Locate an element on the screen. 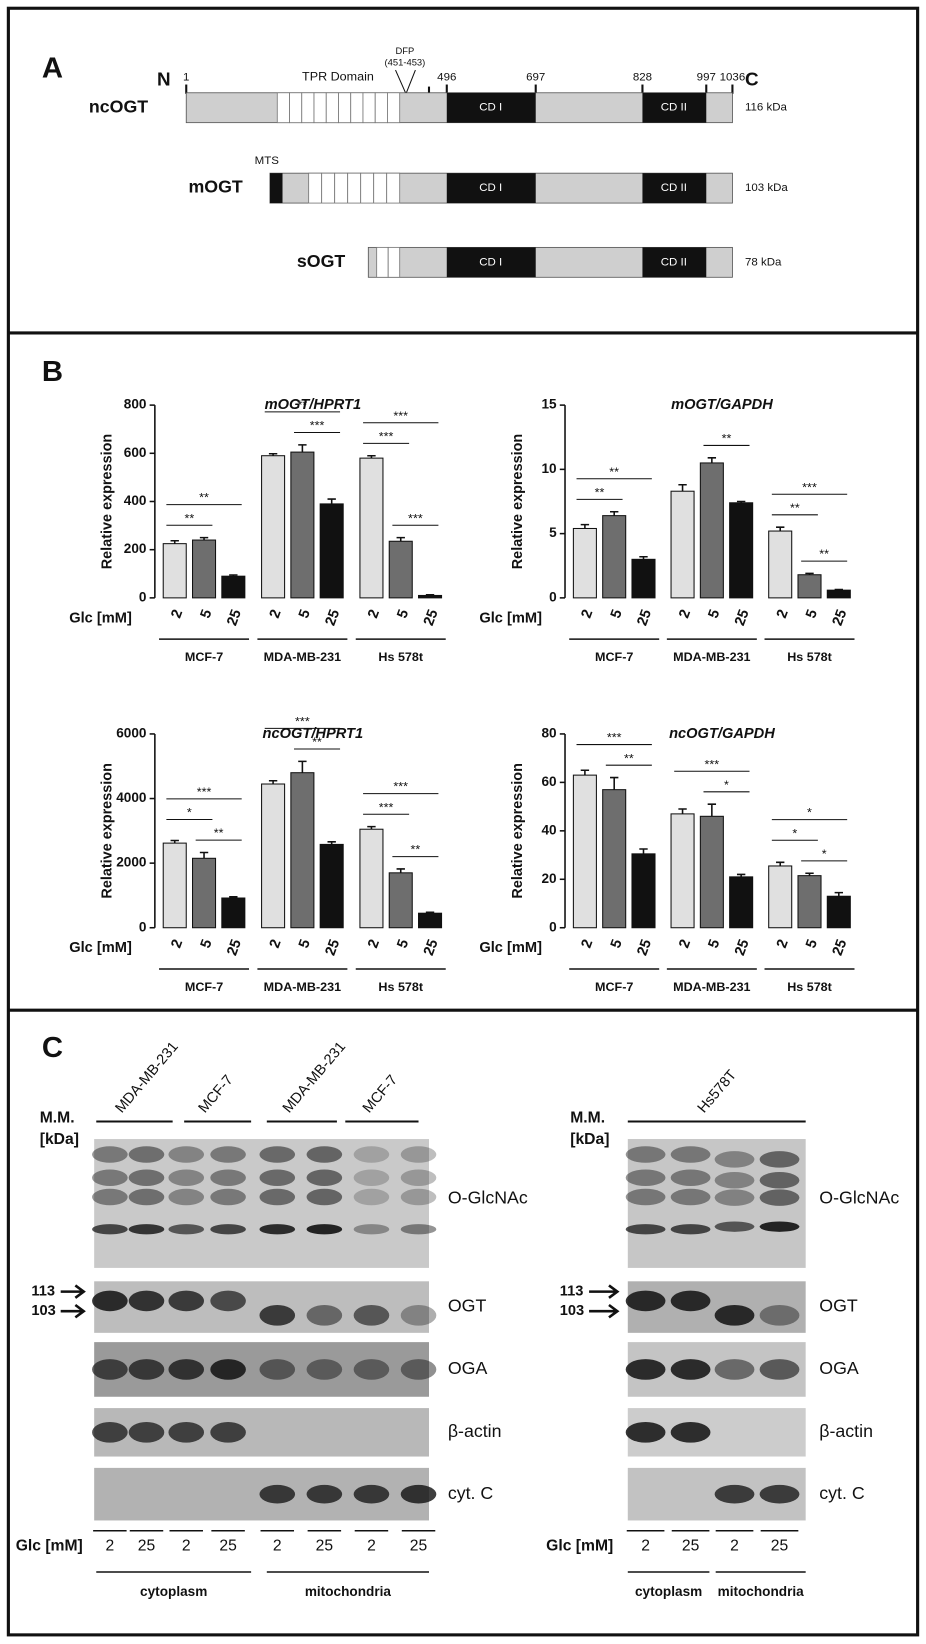 This screenshot has height=1644, width=926. y-tick-label: 4000 is located at coordinates (131, 797).